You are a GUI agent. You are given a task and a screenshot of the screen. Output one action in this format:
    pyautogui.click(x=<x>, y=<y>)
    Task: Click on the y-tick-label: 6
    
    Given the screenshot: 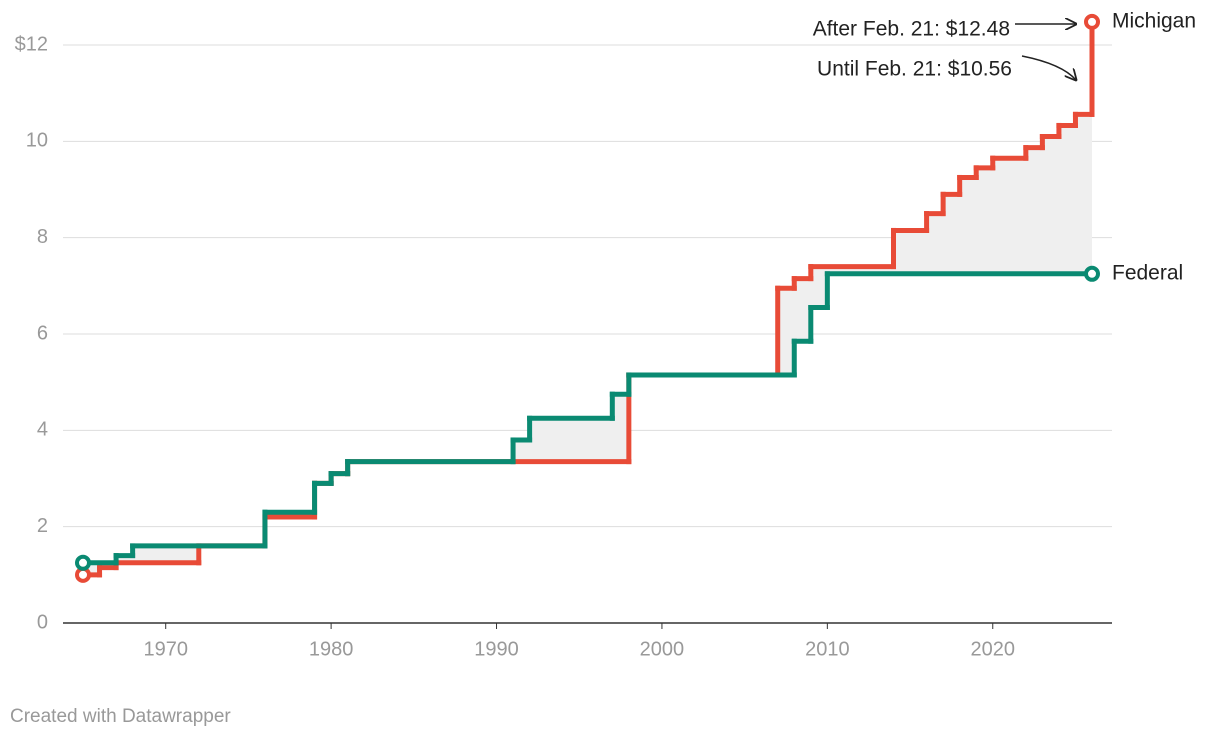 What is the action you would take?
    pyautogui.click(x=42, y=333)
    